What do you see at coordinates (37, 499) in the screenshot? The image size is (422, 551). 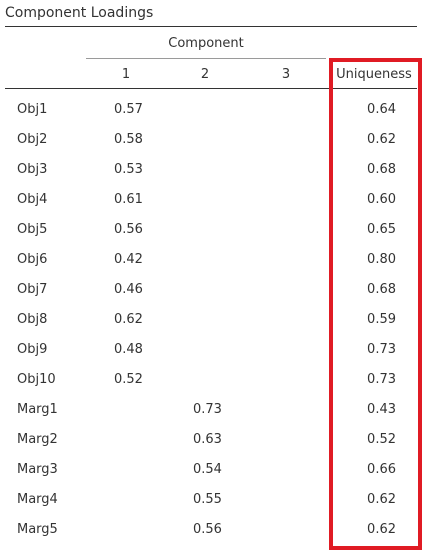 I see `row-label: Marg4` at bounding box center [37, 499].